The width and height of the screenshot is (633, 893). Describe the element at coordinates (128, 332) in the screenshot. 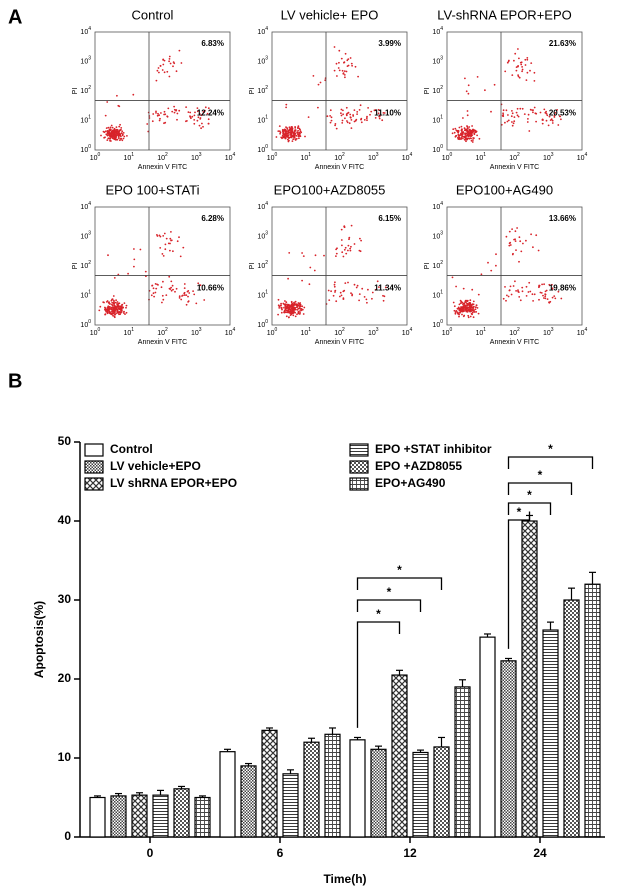

I see `x-tick-label: 10¹` at that location.